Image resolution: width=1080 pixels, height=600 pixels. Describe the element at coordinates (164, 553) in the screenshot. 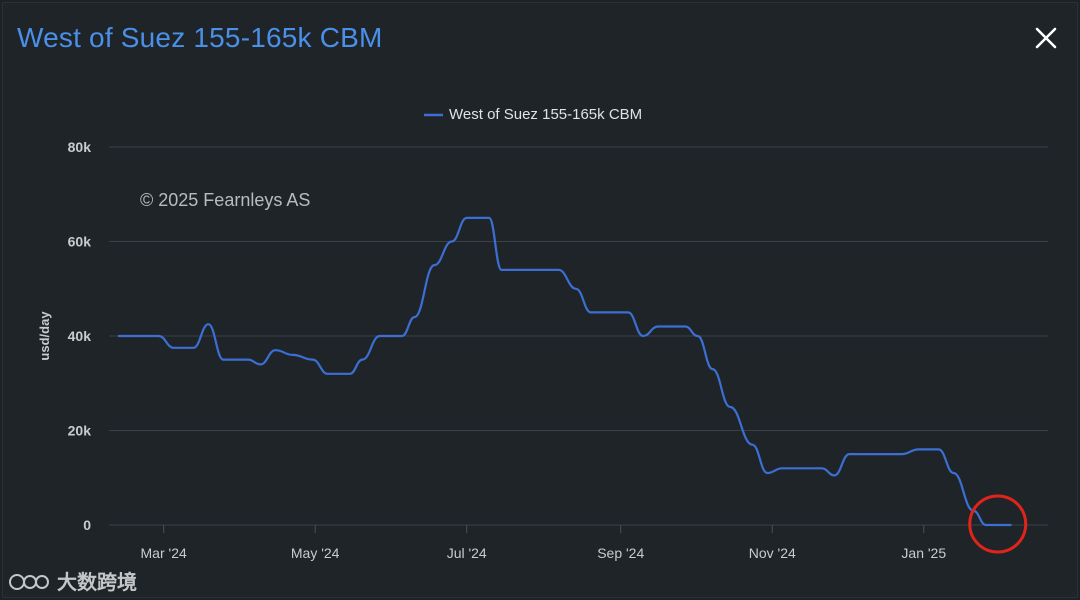

I see `x-tick-label: Mar '24` at that location.